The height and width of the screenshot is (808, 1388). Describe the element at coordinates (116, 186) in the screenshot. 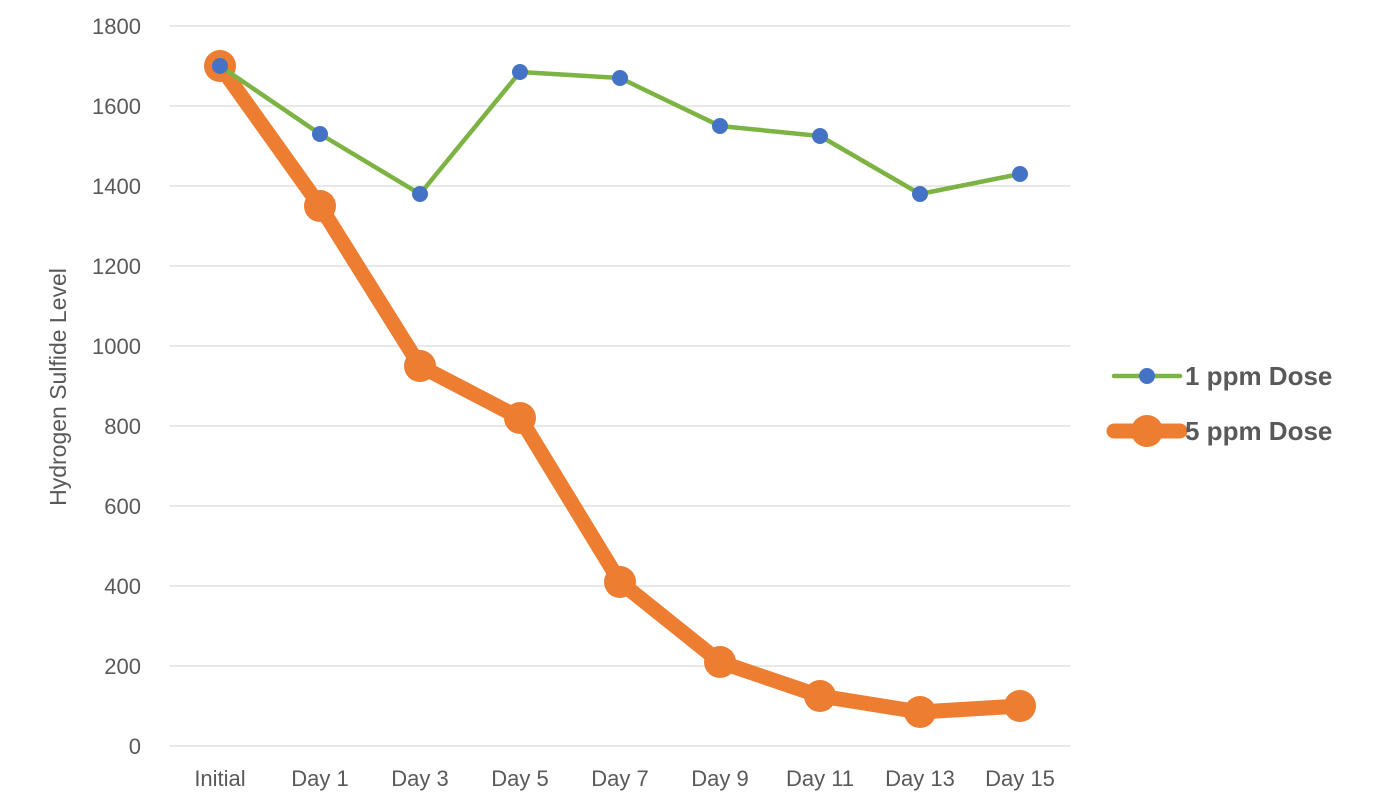

I see `y-tick-label: 1400` at that location.